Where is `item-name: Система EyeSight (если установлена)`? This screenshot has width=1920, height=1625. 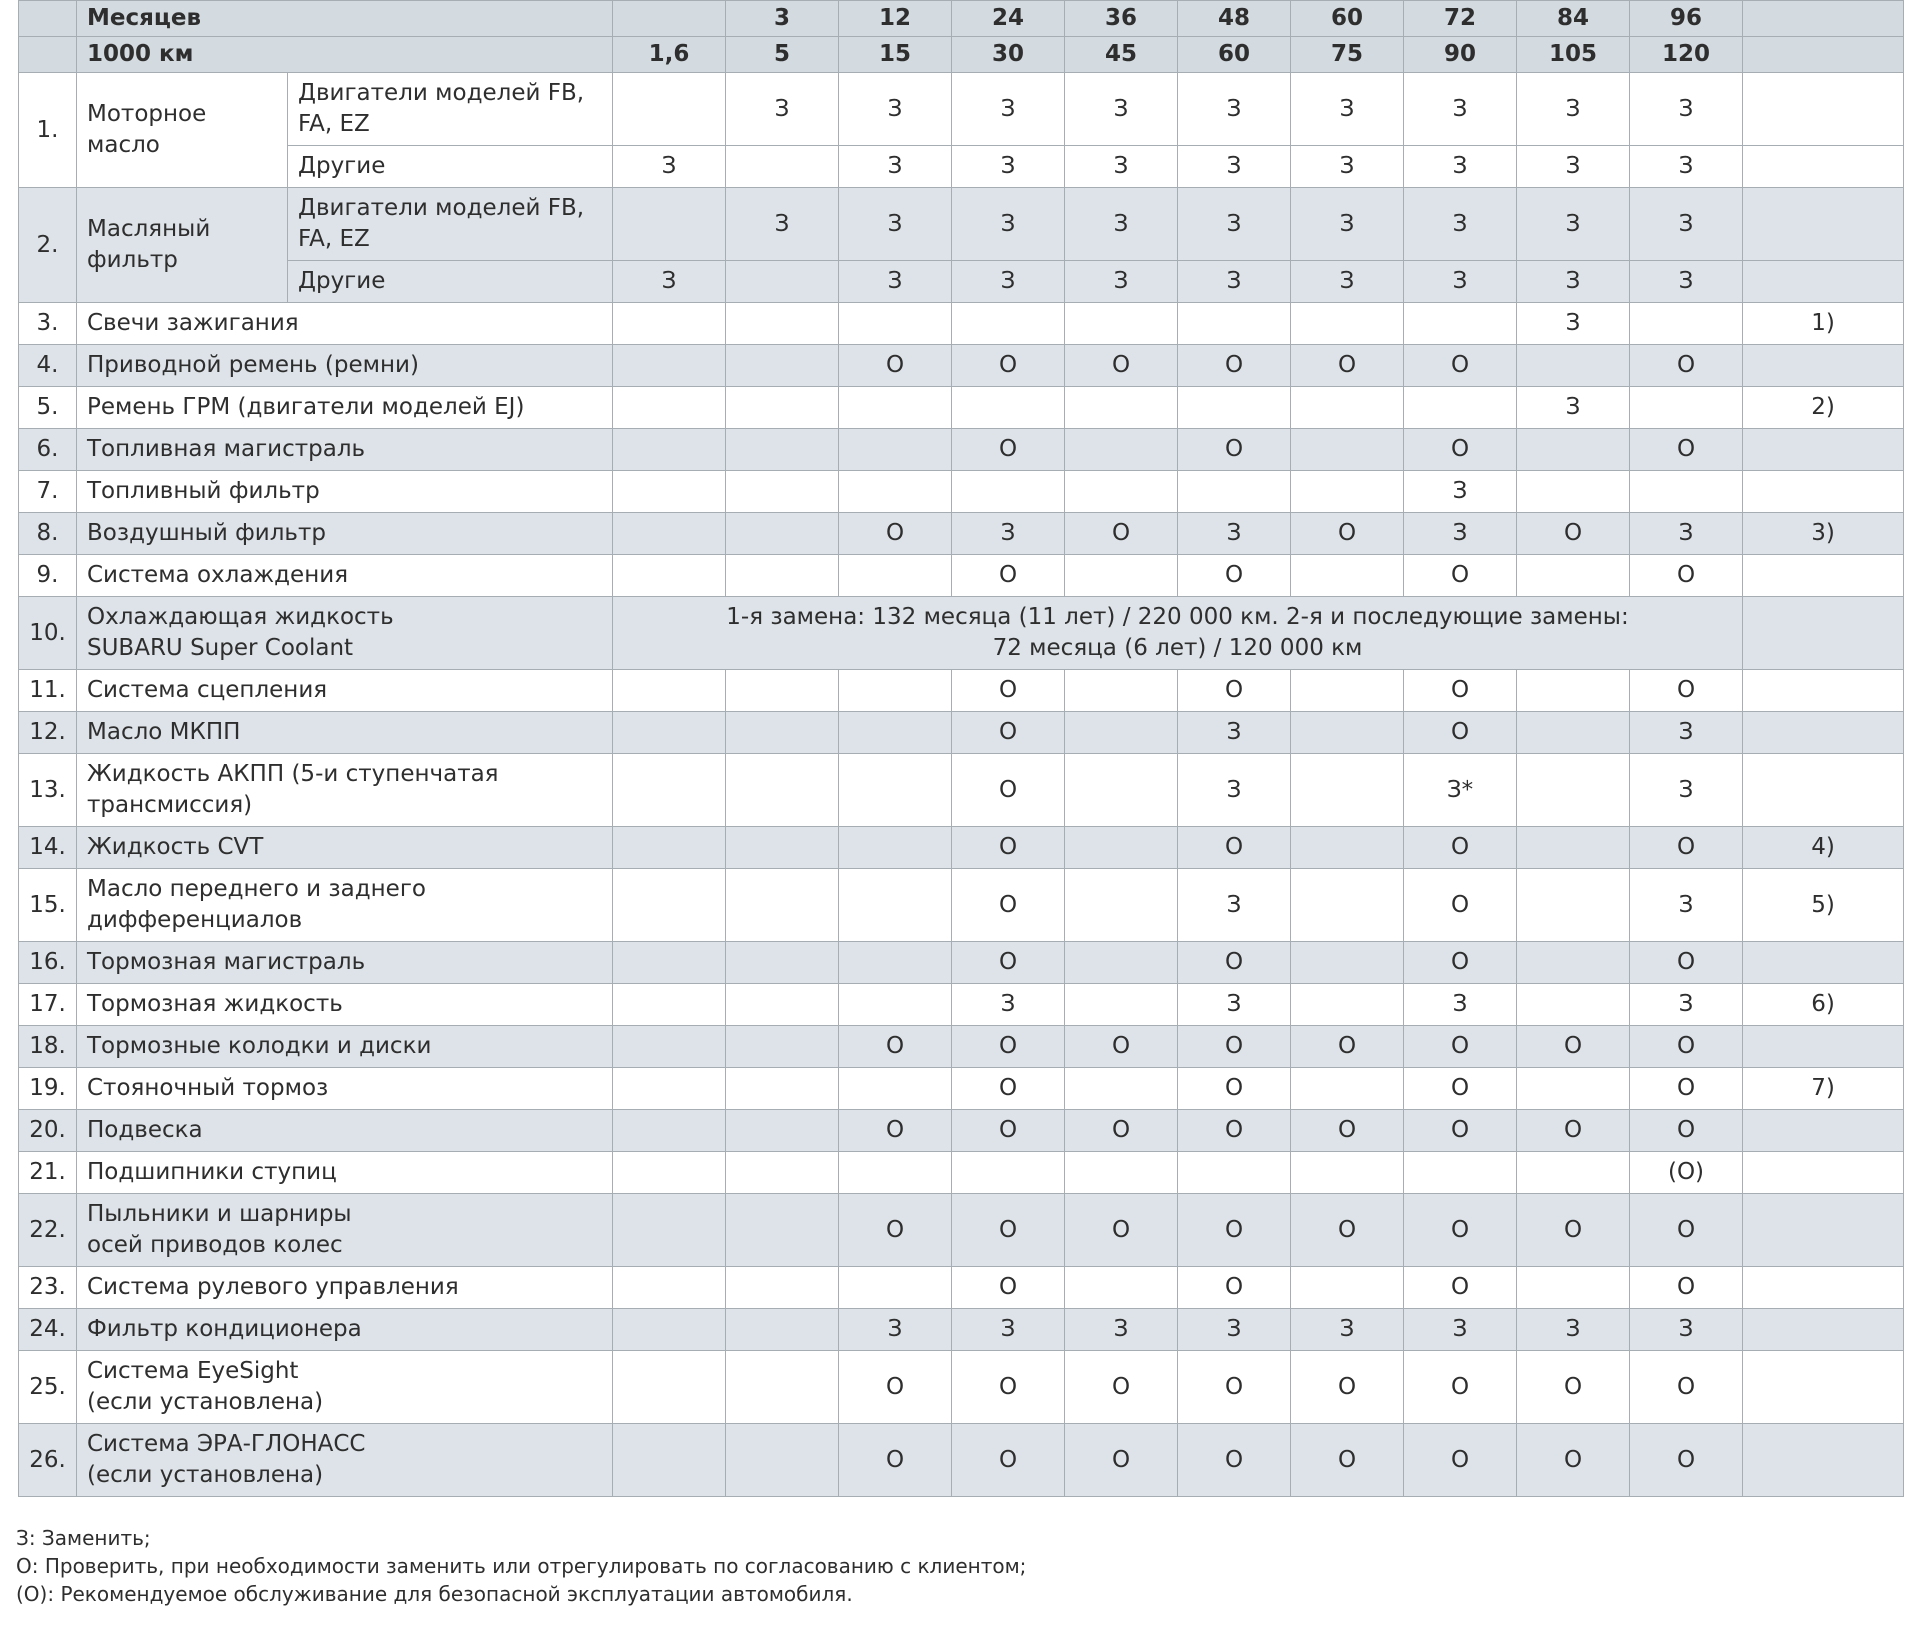 item-name: Система EyeSight (если установлена) is located at coordinates (344, 1387).